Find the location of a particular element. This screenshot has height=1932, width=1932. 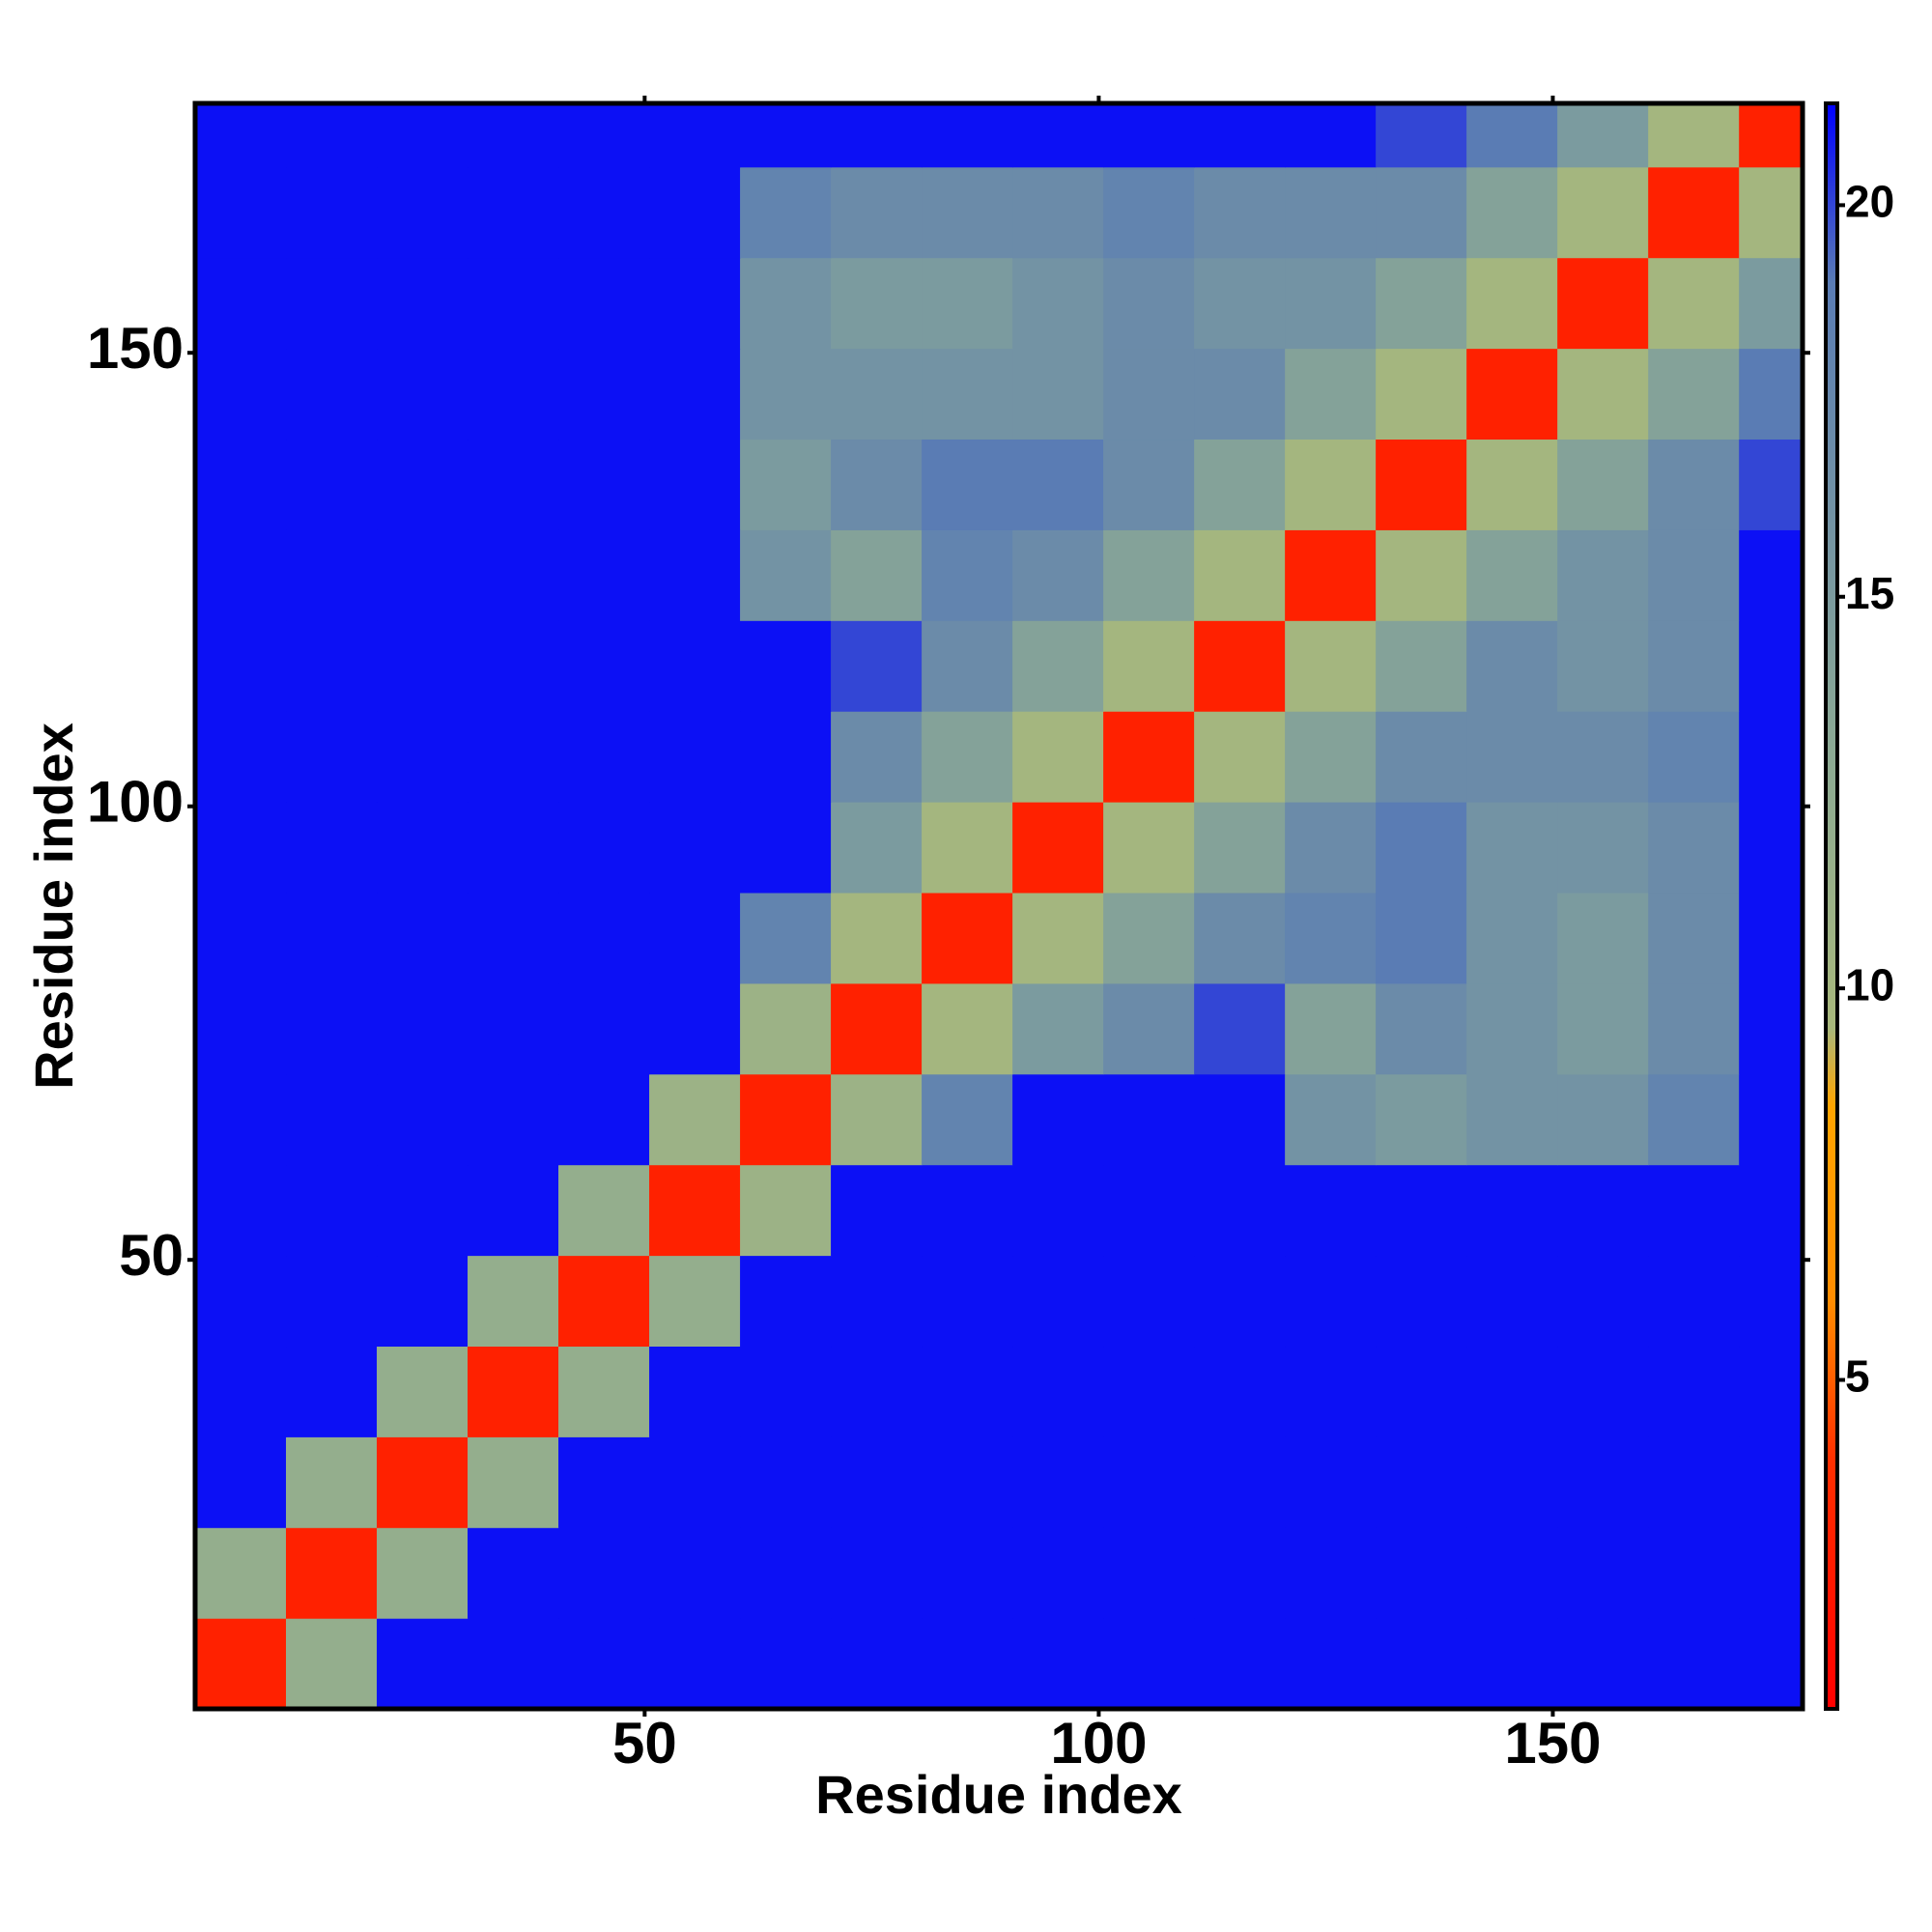

y-tick-label: 100 is located at coordinates (135, 802).